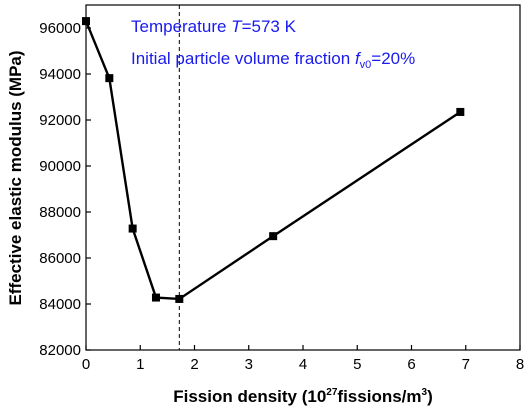  Describe the element at coordinates (249, 364) in the screenshot. I see `x-tick-label: 3` at that location.